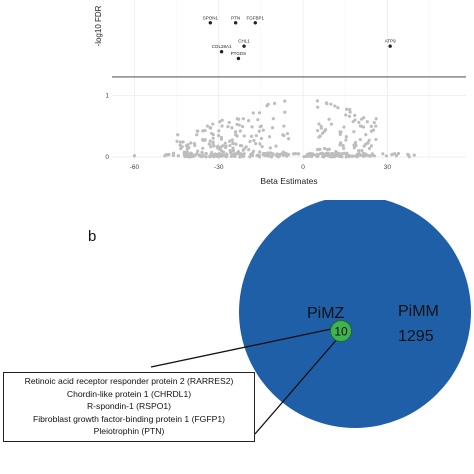 The width and height of the screenshot is (474, 474). What do you see at coordinates (274, 129) in the screenshot?
I see `background-points` at bounding box center [274, 129].